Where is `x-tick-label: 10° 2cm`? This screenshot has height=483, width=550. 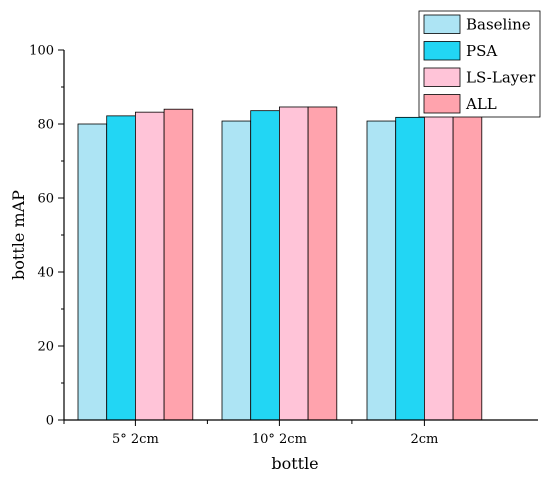 x-tick-label: 10° 2cm is located at coordinates (279, 439).